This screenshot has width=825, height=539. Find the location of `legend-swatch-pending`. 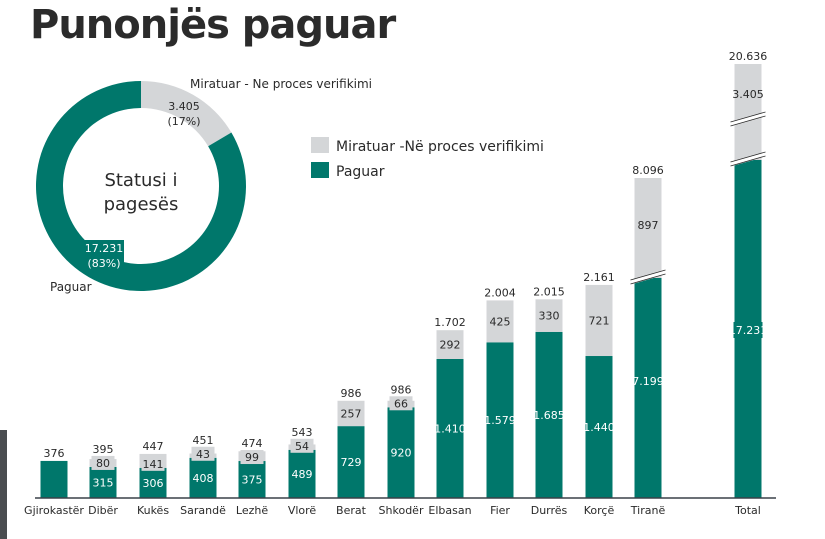

legend-swatch-pending is located at coordinates (320, 145).